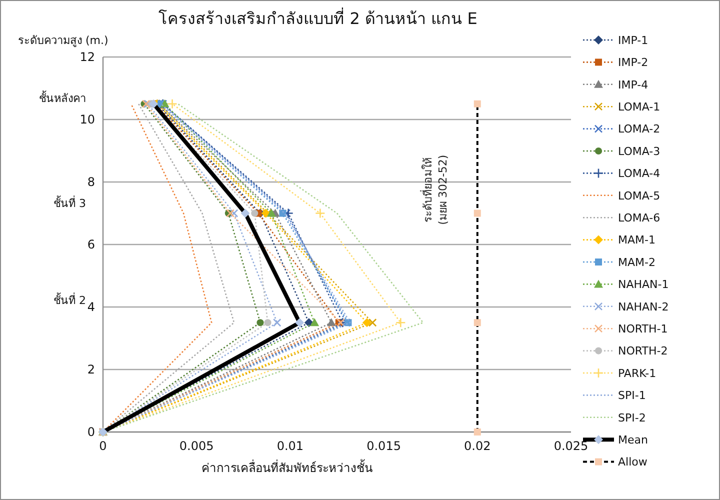  What do you see at coordinates (91, 307) in the screenshot?
I see `y-tick-label: 4` at bounding box center [91, 307].